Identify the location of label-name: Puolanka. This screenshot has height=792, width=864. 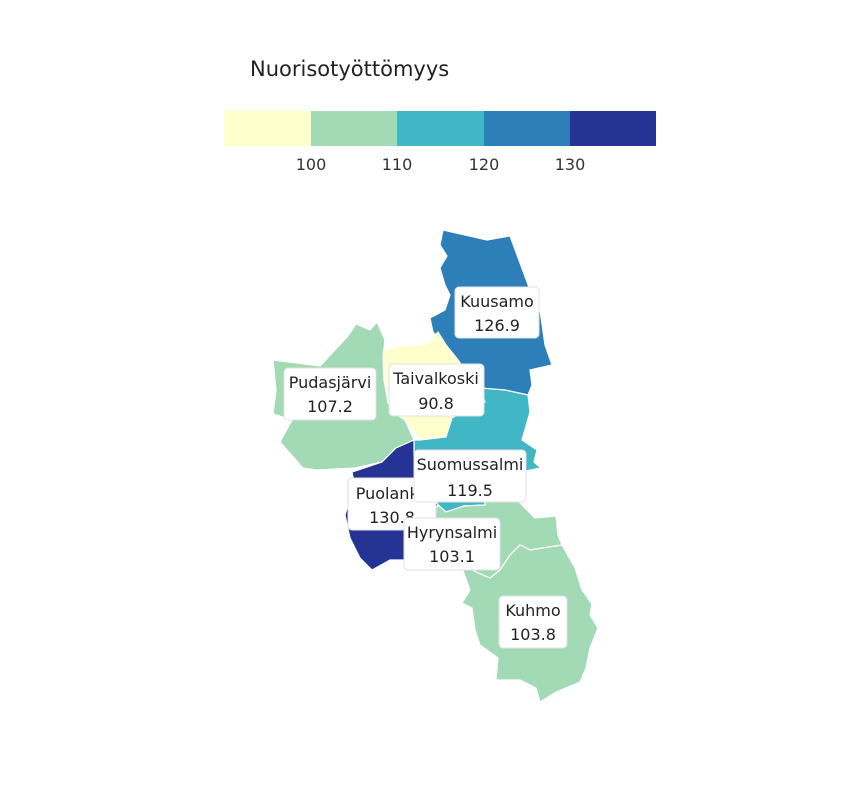
(392, 493).